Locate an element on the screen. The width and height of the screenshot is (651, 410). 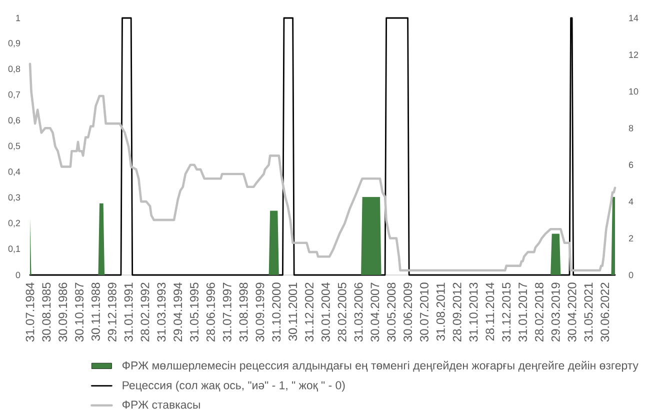
y-tick-label: 0,6 is located at coordinates (14, 120).